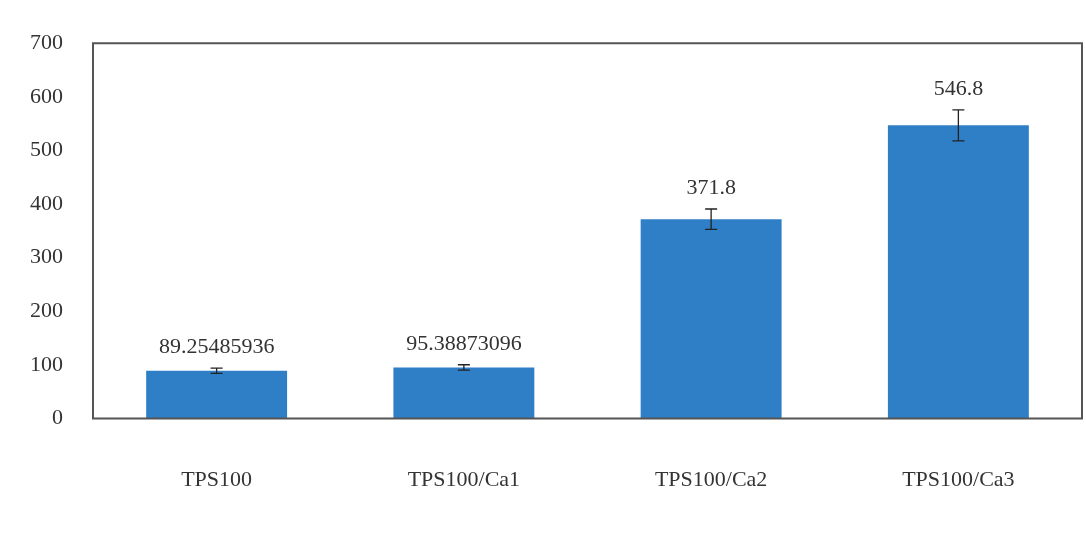  What do you see at coordinates (46, 310) in the screenshot?
I see `y-tick-label: 200` at bounding box center [46, 310].